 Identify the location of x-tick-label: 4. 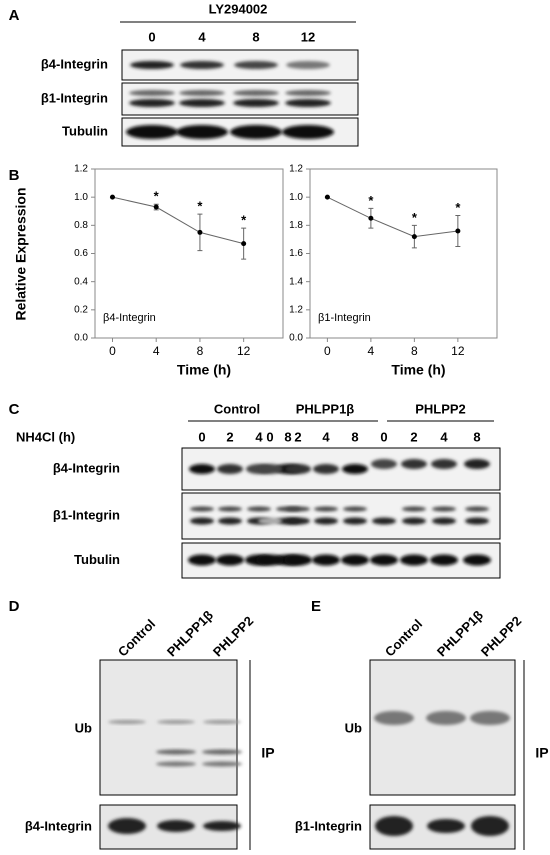
(156, 351).